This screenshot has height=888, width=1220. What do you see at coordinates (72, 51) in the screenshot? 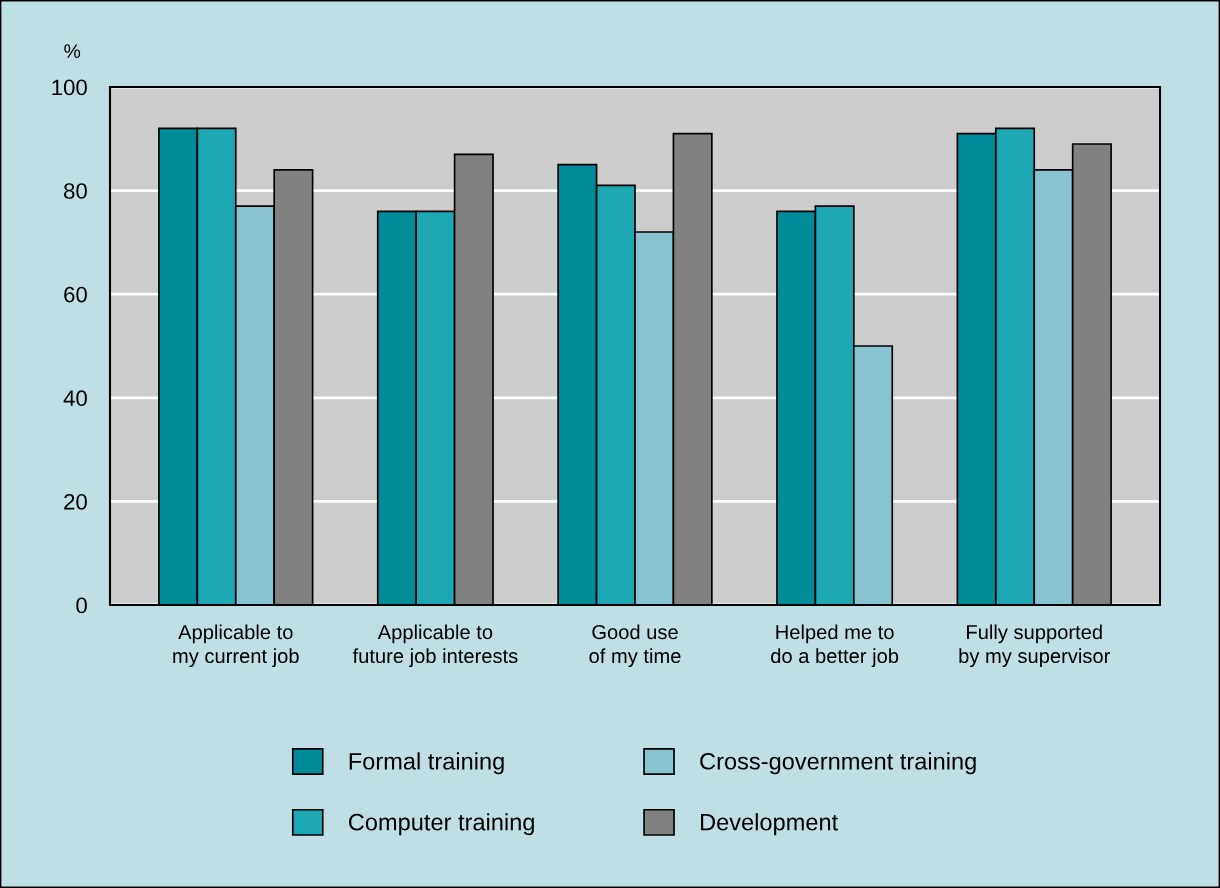
I see `y-axis-title: %` at bounding box center [72, 51].